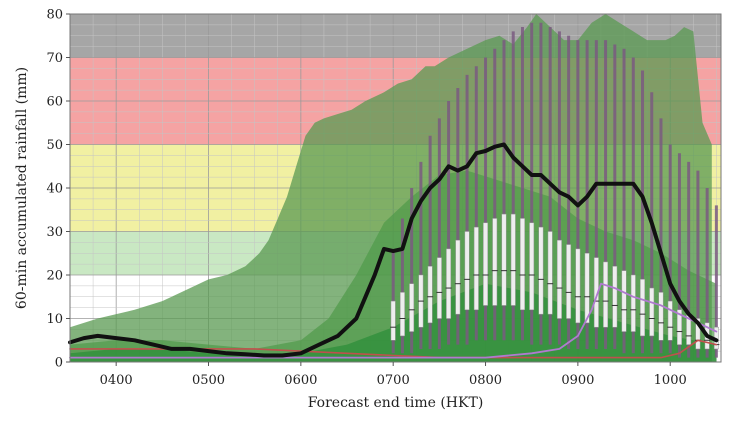 Image resolution: width=749 pixels, height=421 pixels. Describe the element at coordinates (393, 349) in the screenshot. I see `red-member-line` at that location.